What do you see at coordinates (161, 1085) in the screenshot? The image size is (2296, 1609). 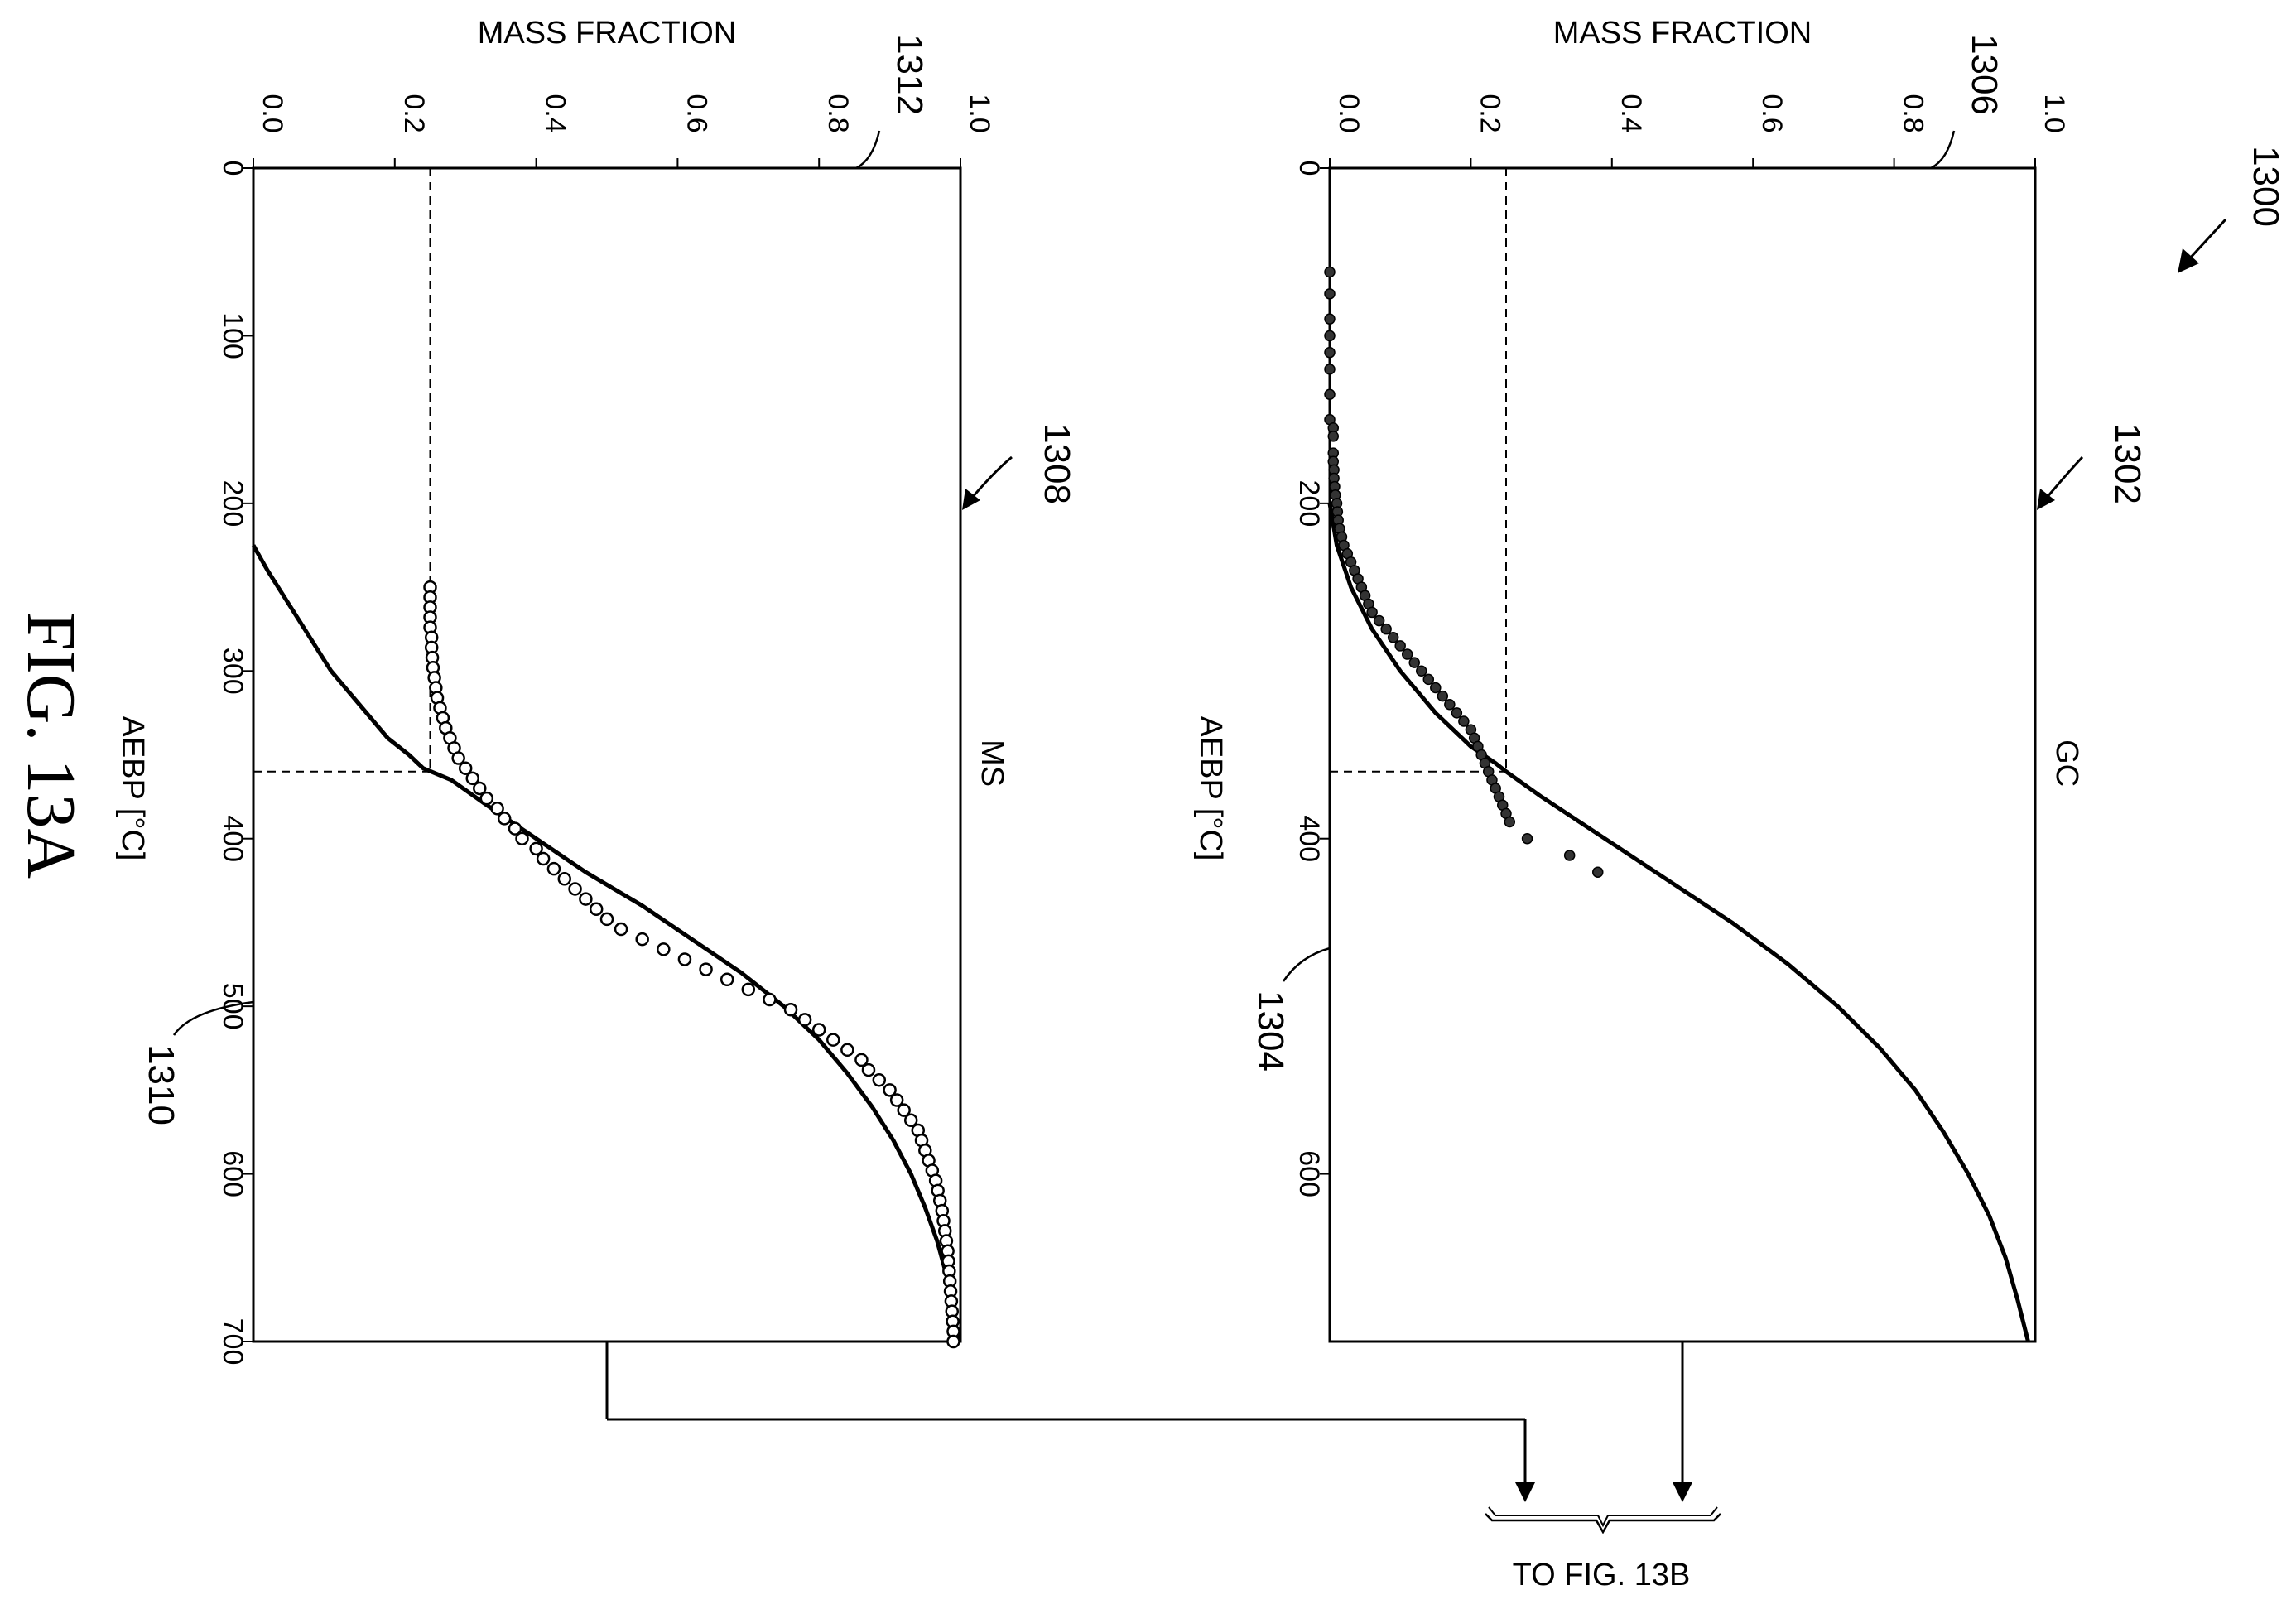 I see `curve-ref-number: 1310` at bounding box center [161, 1085].